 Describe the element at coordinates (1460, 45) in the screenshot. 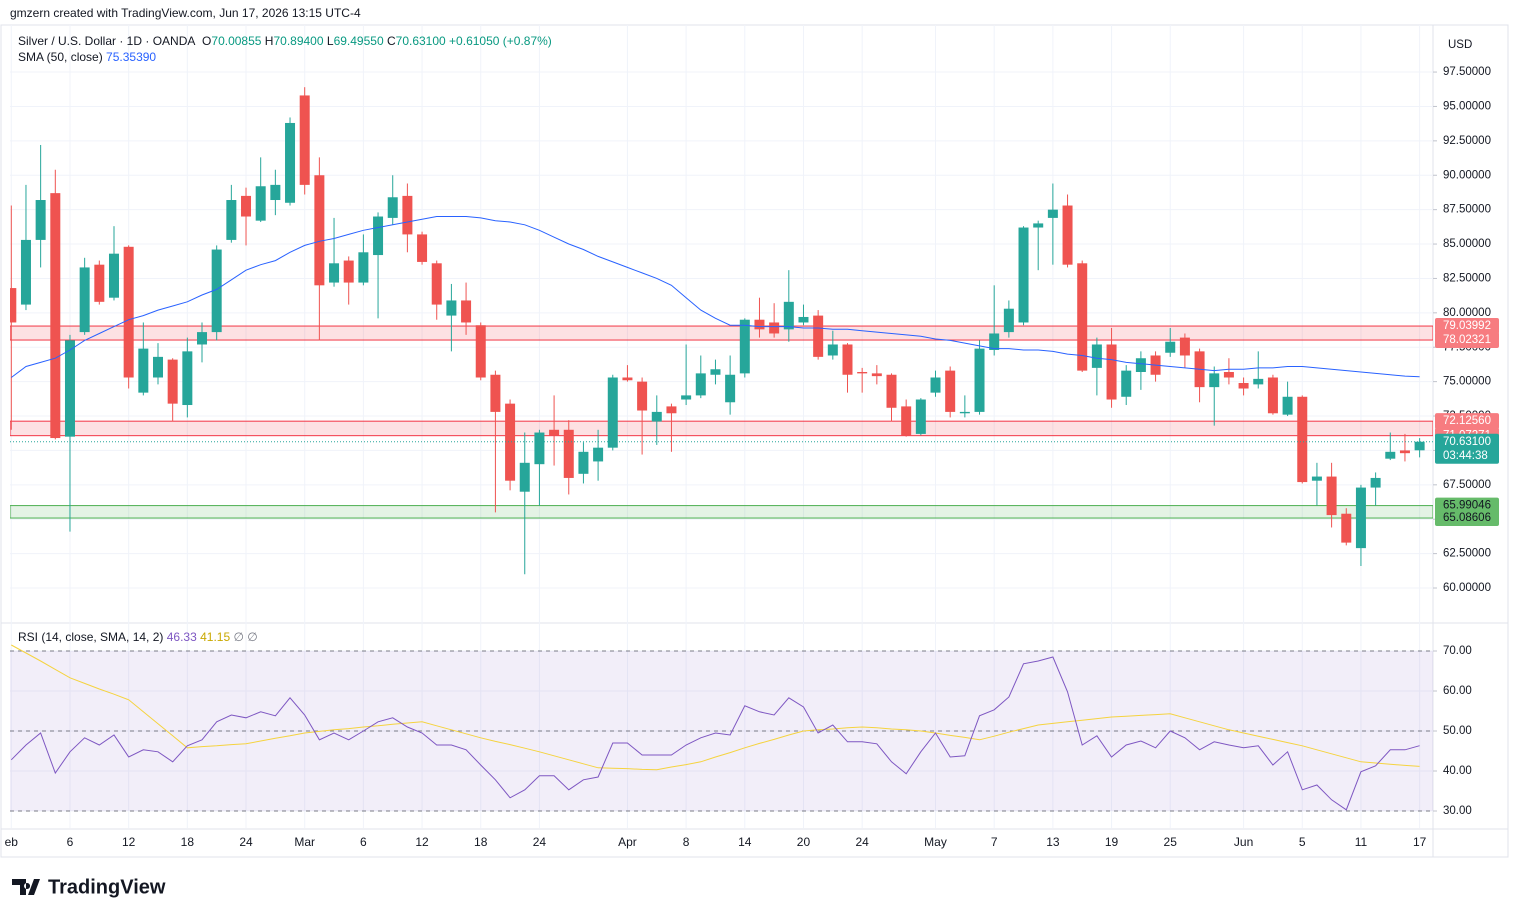

I see `currency: USD` at that location.